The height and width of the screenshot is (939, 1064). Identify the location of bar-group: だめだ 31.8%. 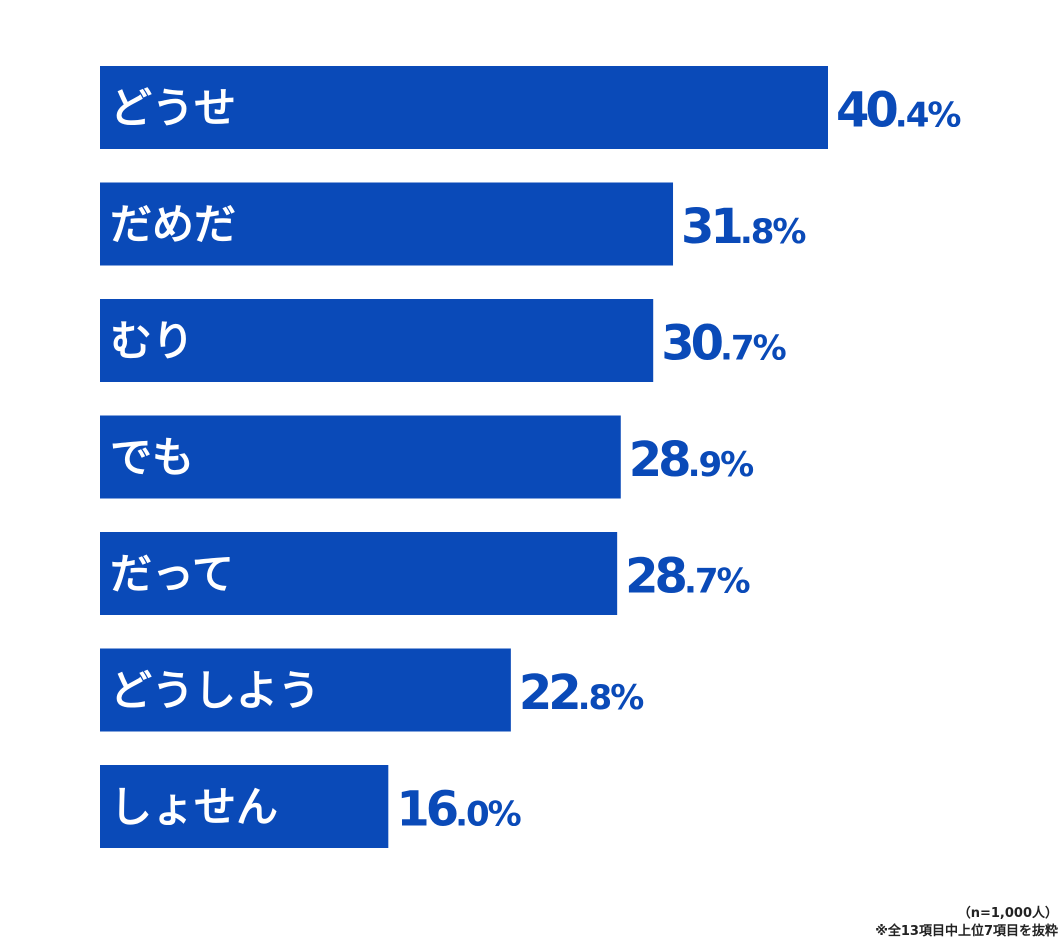
(453, 224).